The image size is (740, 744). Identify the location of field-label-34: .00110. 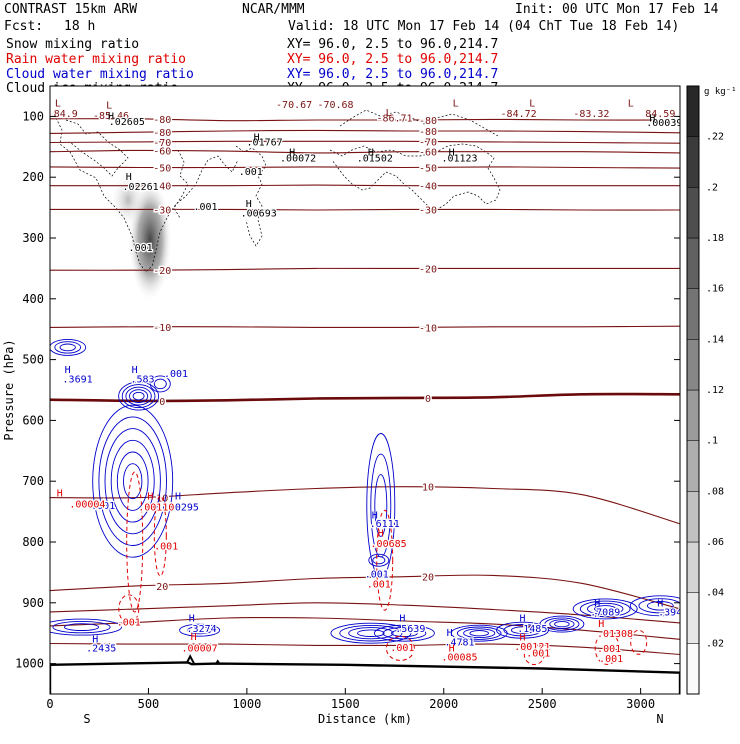
(156, 507).